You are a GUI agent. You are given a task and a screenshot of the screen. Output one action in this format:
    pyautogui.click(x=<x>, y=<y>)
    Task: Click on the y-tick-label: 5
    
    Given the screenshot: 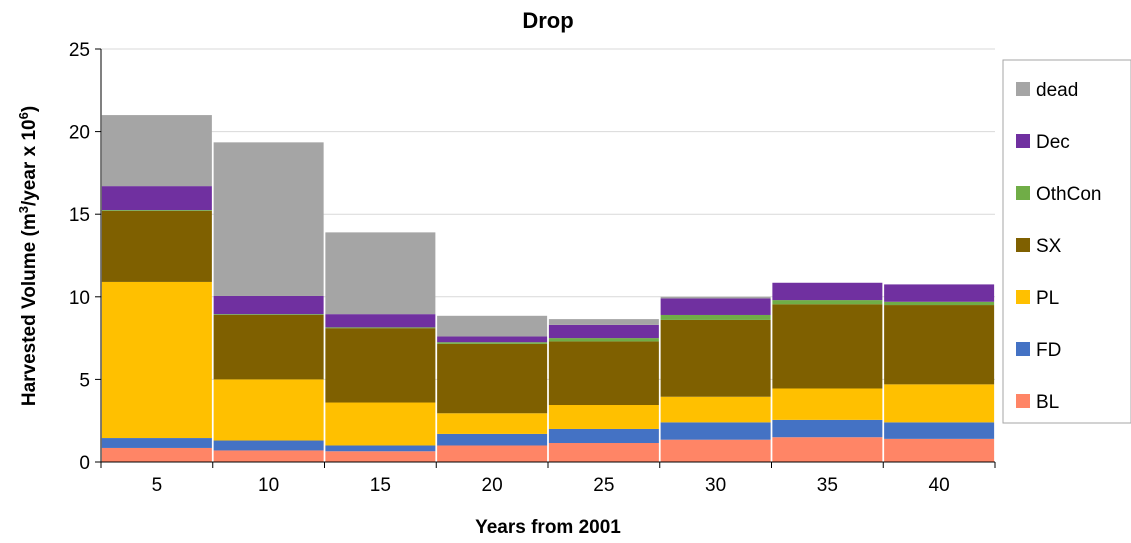 What is the action you would take?
    pyautogui.click(x=84, y=380)
    